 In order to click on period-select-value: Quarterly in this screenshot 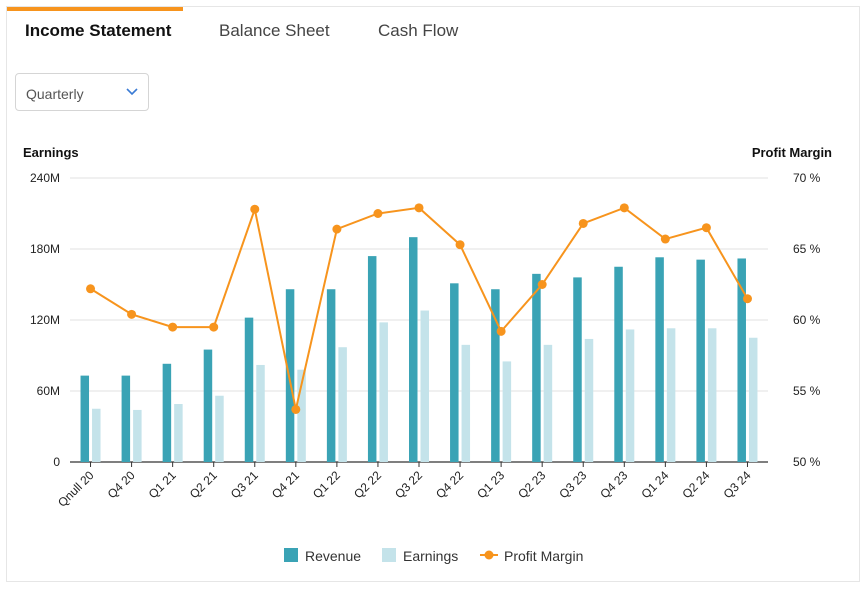, I will do `click(55, 94)`.